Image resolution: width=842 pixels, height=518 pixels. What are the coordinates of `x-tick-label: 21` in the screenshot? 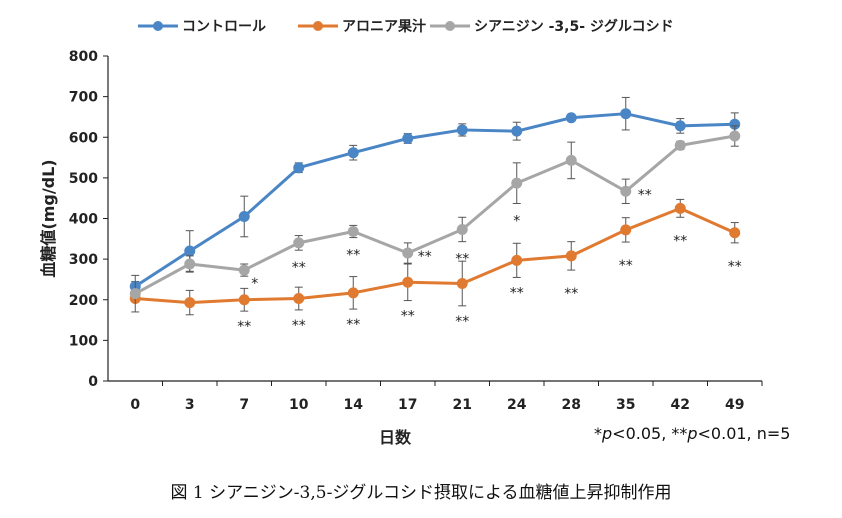 It's located at (462, 405).